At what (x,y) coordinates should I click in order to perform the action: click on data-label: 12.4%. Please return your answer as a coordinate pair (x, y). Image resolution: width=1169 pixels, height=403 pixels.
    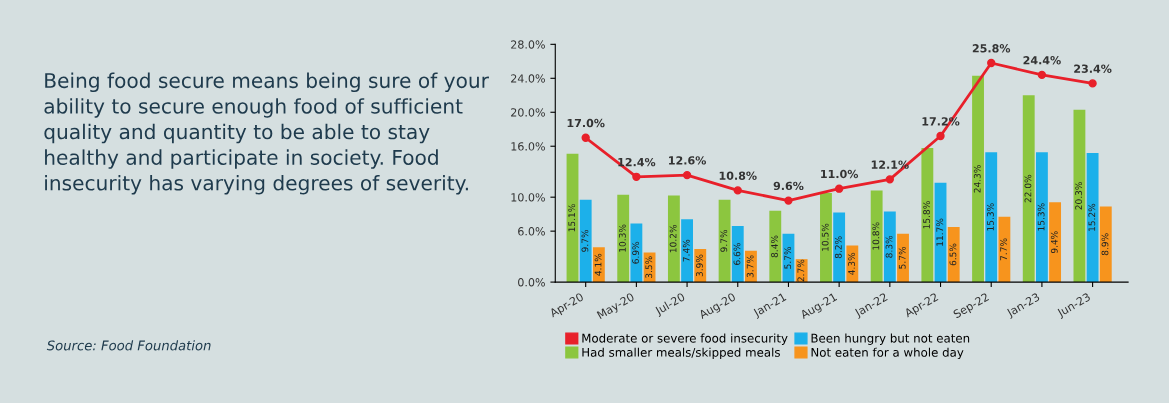
    Looking at the image, I should click on (637, 162).